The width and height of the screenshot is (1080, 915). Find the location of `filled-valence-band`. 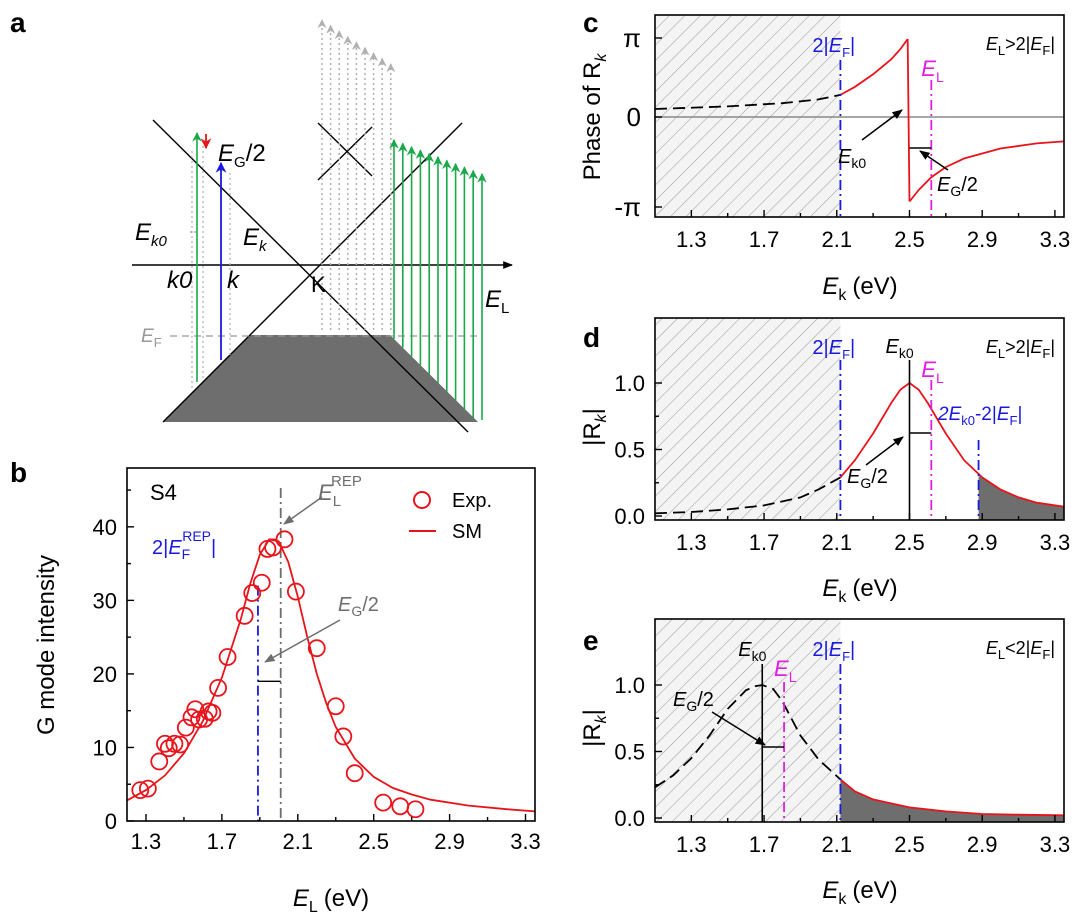

filled-valence-band is located at coordinates (320, 378).